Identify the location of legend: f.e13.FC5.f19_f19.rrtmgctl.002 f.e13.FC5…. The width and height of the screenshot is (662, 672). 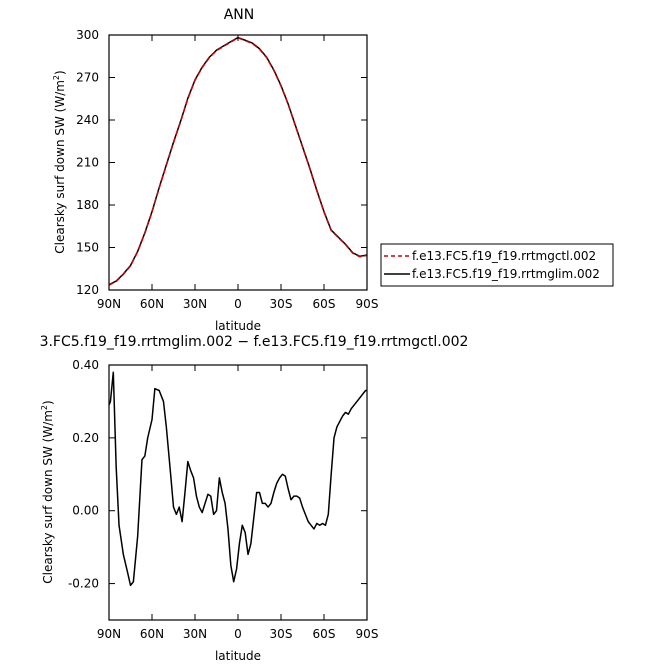
(497, 265).